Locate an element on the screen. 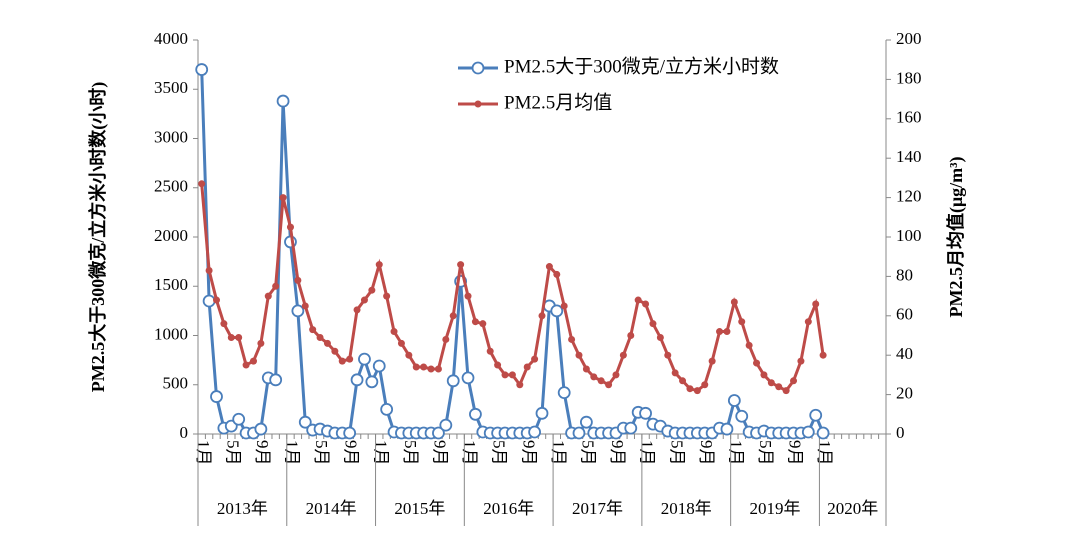  y2-tick-label: 100 is located at coordinates (909, 235).